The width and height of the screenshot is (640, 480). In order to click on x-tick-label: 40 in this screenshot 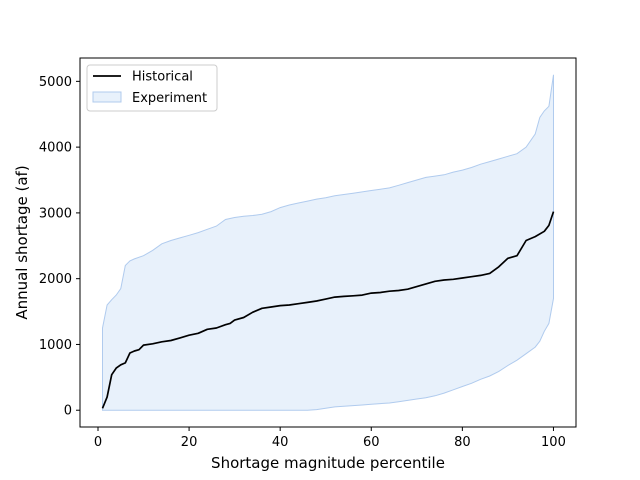, I will do `click(280, 442)`.